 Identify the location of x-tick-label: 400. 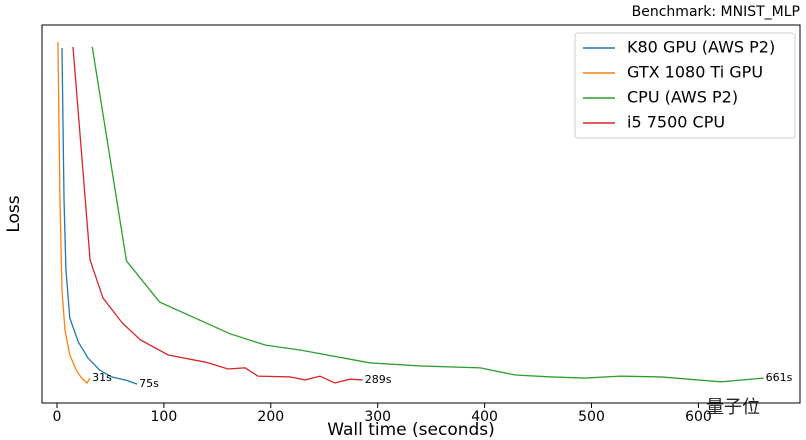
(484, 417).